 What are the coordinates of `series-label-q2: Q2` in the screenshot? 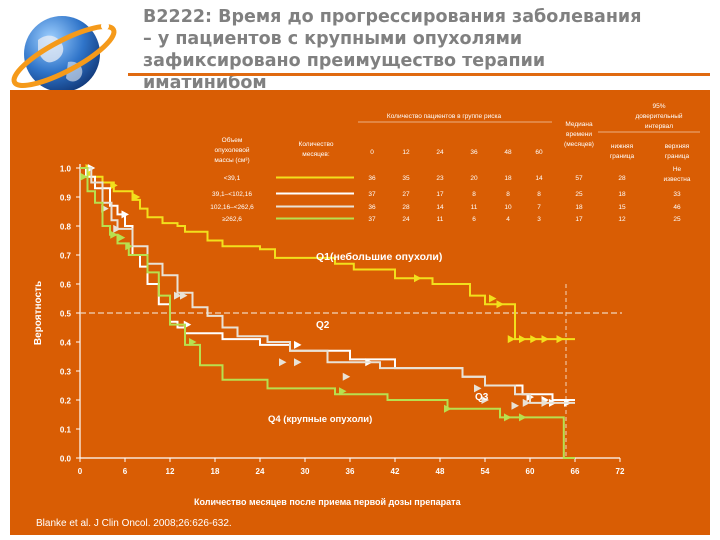 It's located at (323, 325).